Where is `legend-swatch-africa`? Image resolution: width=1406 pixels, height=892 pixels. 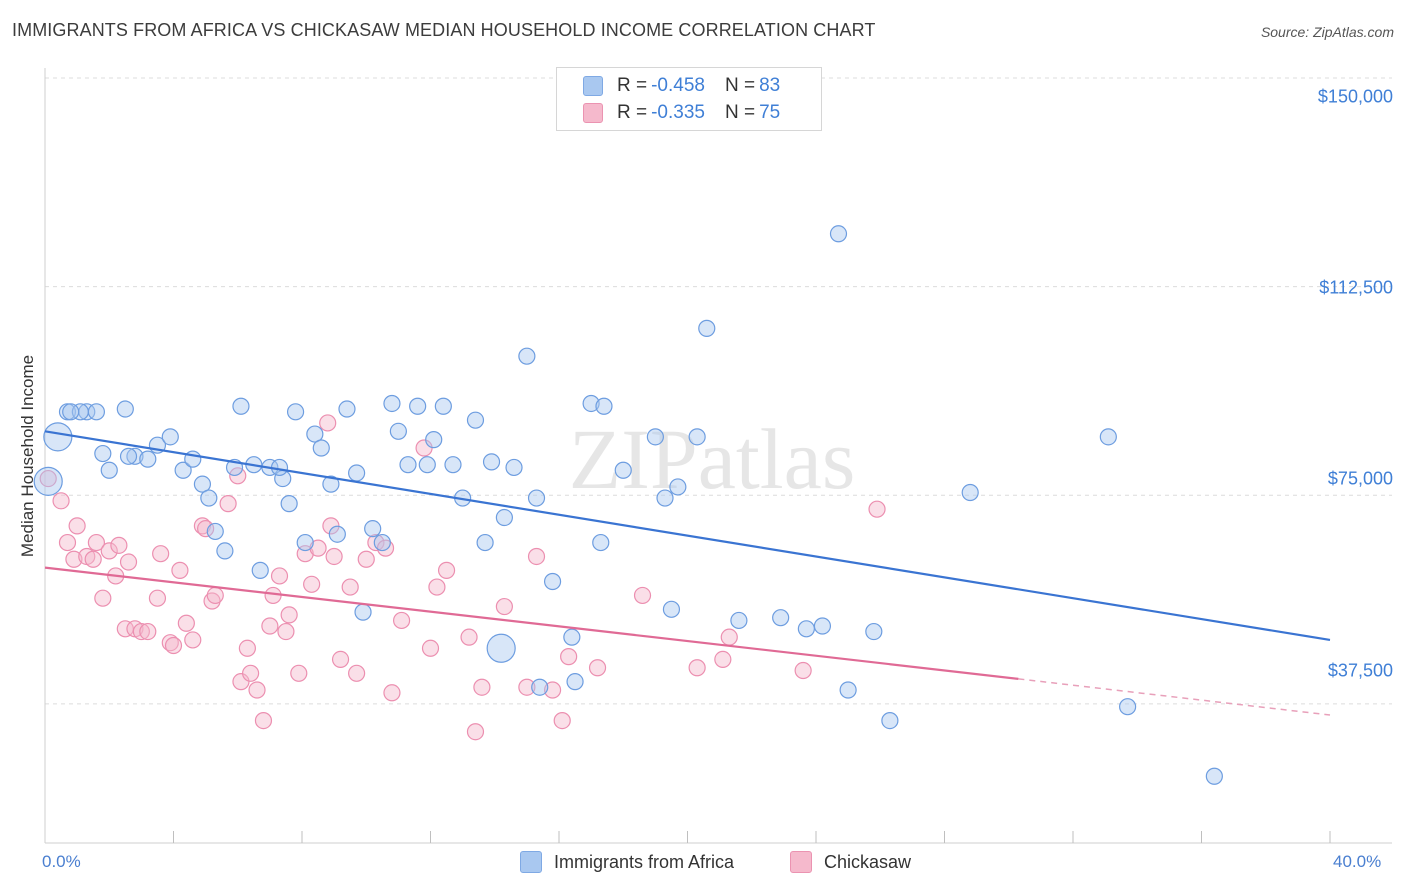 legend-swatch-africa is located at coordinates (593, 86).